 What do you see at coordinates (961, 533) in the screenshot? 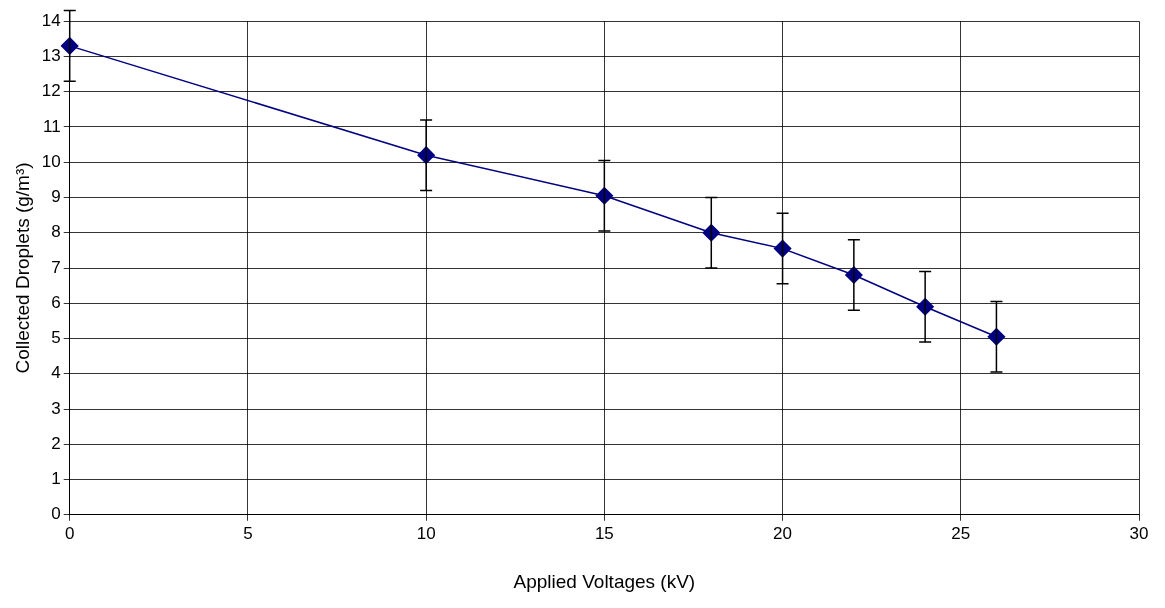
I see `x-tick-label: 25` at bounding box center [961, 533].